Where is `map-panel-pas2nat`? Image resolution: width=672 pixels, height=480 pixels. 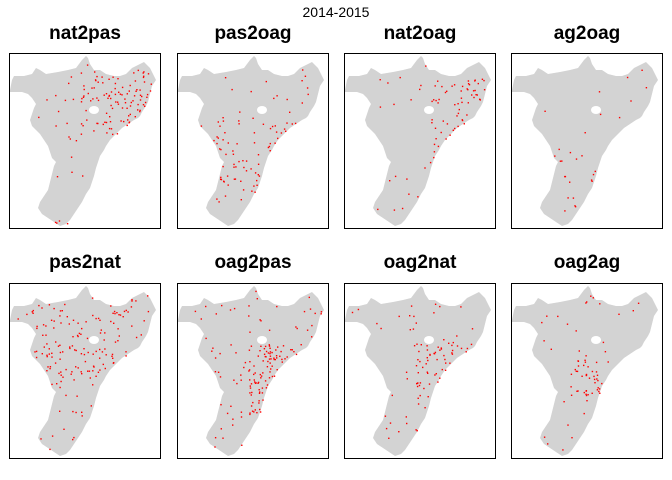
map-panel-pas2nat is located at coordinates (85, 371).